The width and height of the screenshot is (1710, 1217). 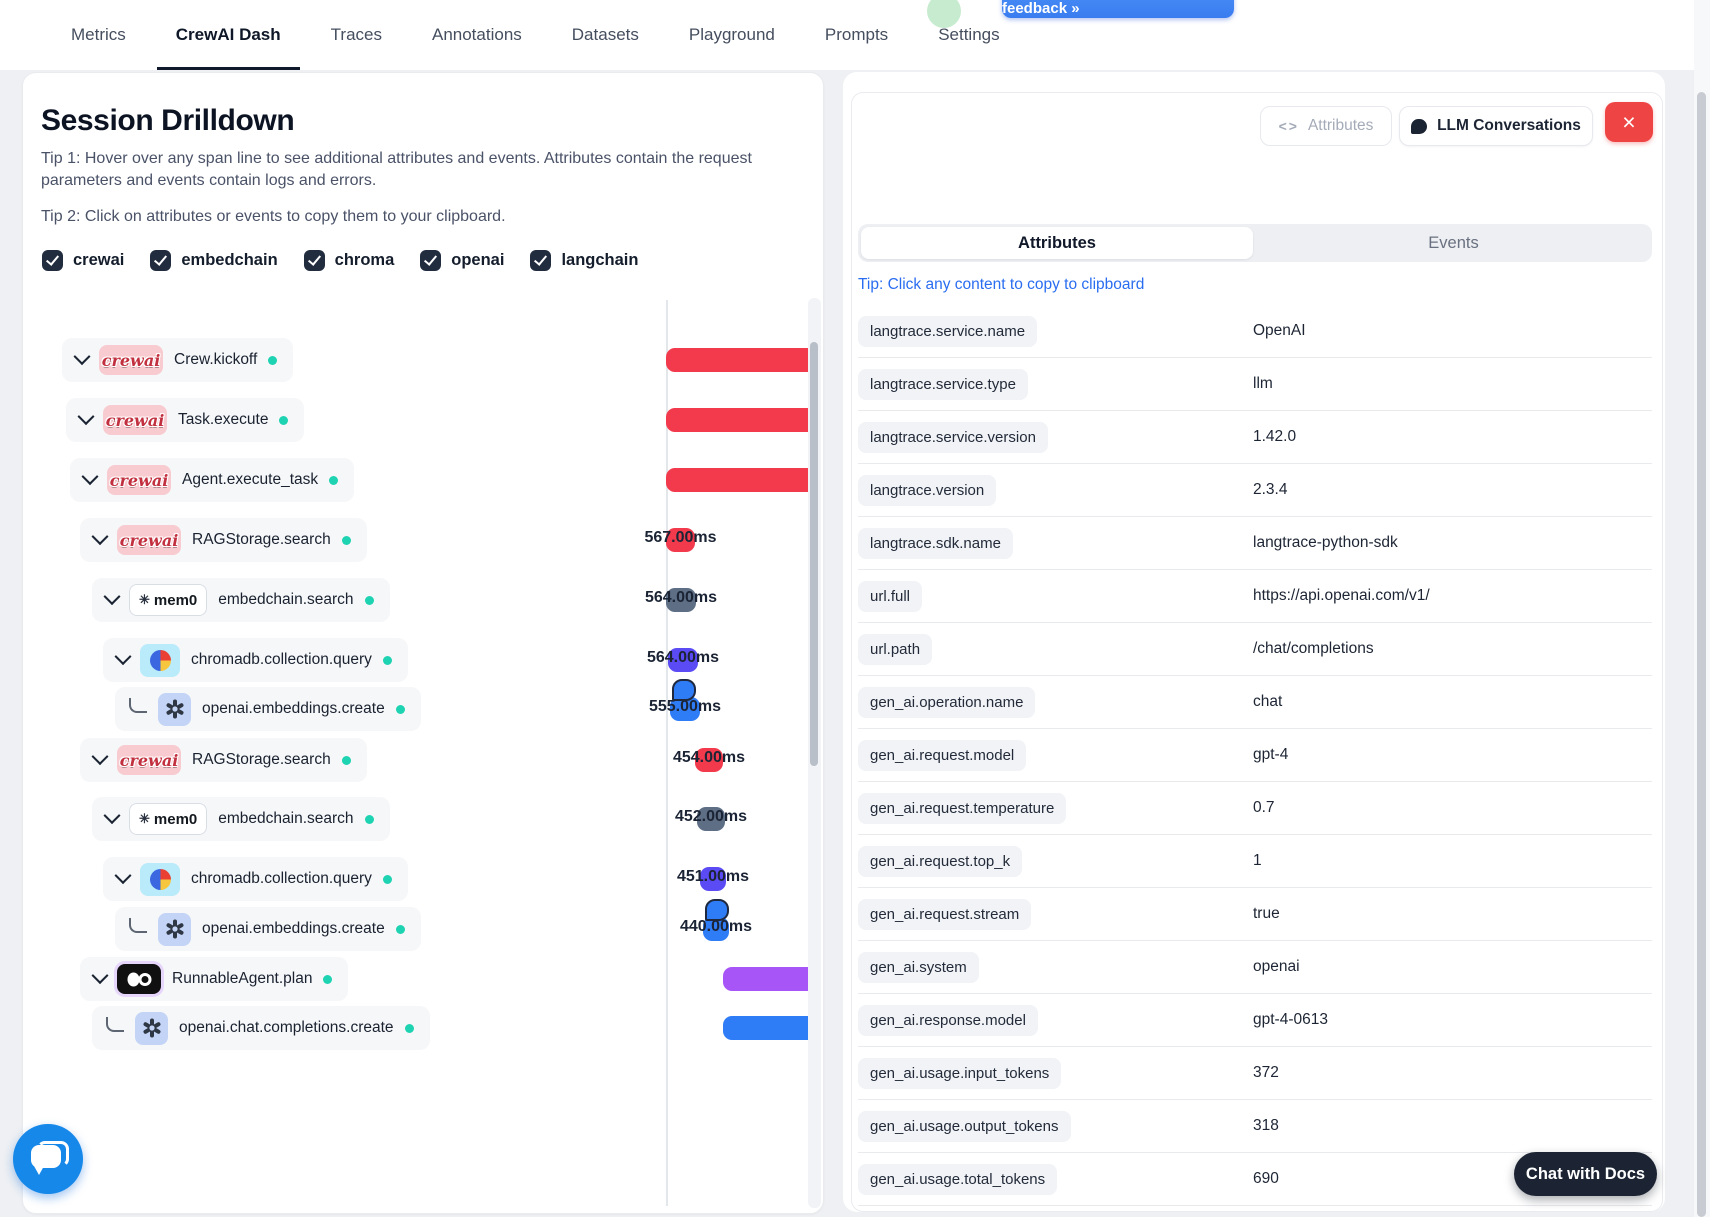 I want to click on attribute-row: gen_ai.request.top_k 1, so click(x=1255, y=861).